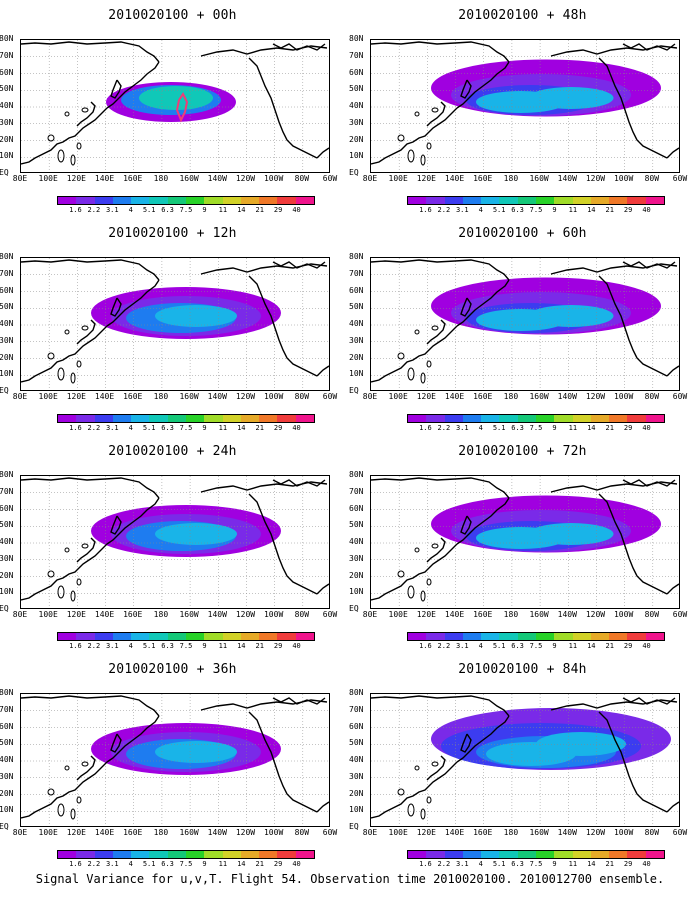 The height and width of the screenshot is (900, 700). Describe the element at coordinates (7, 122) in the screenshot. I see `latitude-label: 30N` at that location.